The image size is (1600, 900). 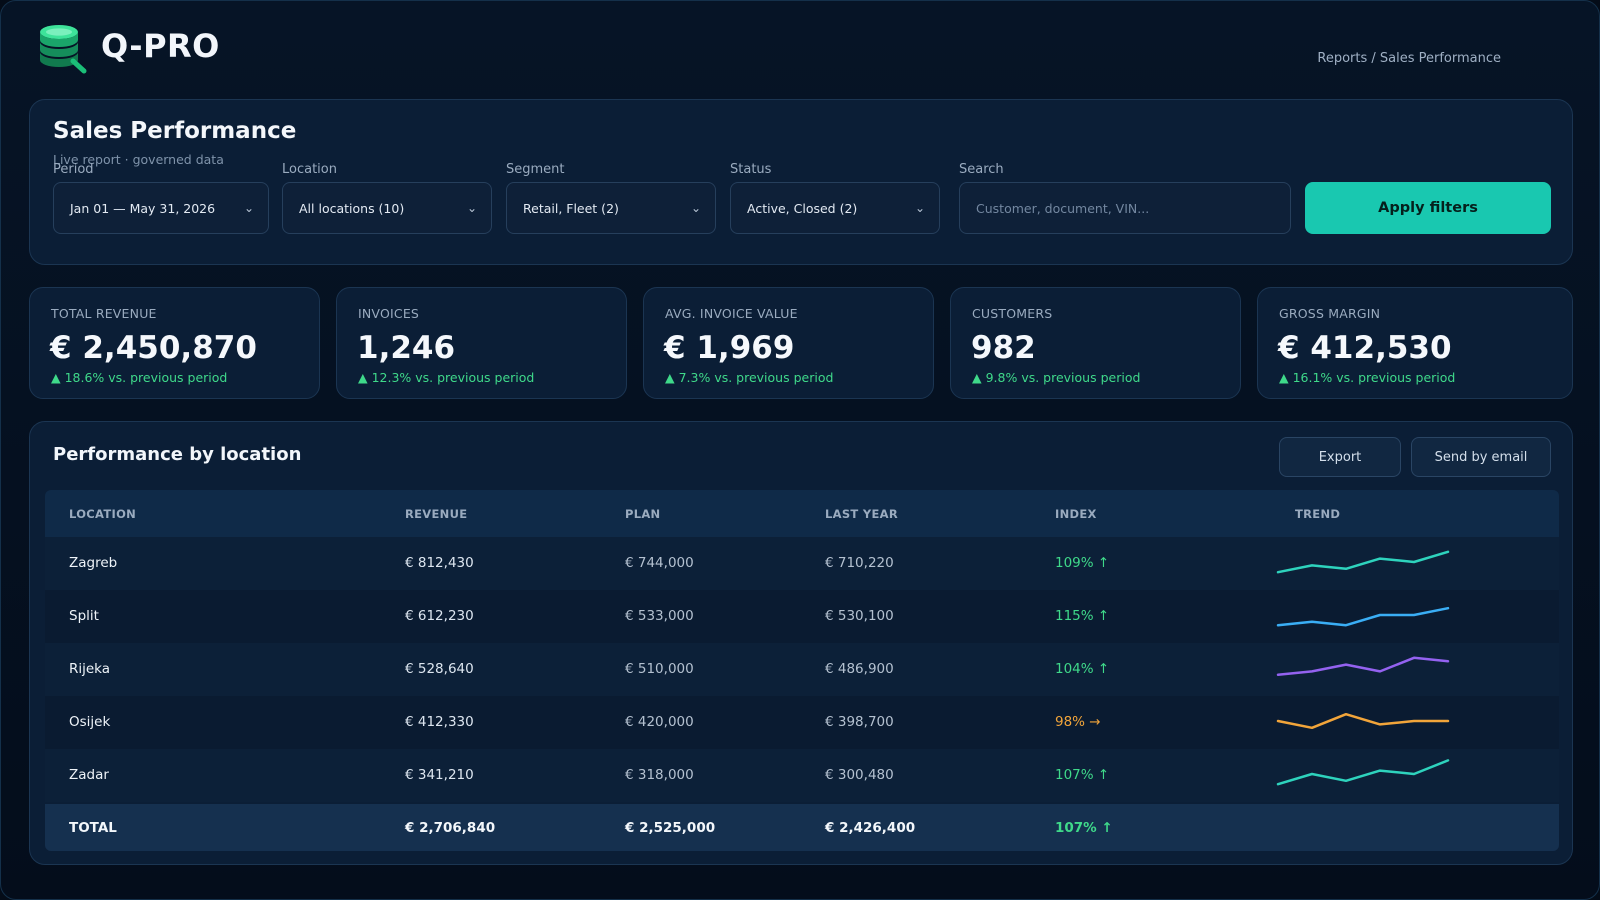 What do you see at coordinates (1082, 616) in the screenshot?
I see `cell-index: 115% ↑` at bounding box center [1082, 616].